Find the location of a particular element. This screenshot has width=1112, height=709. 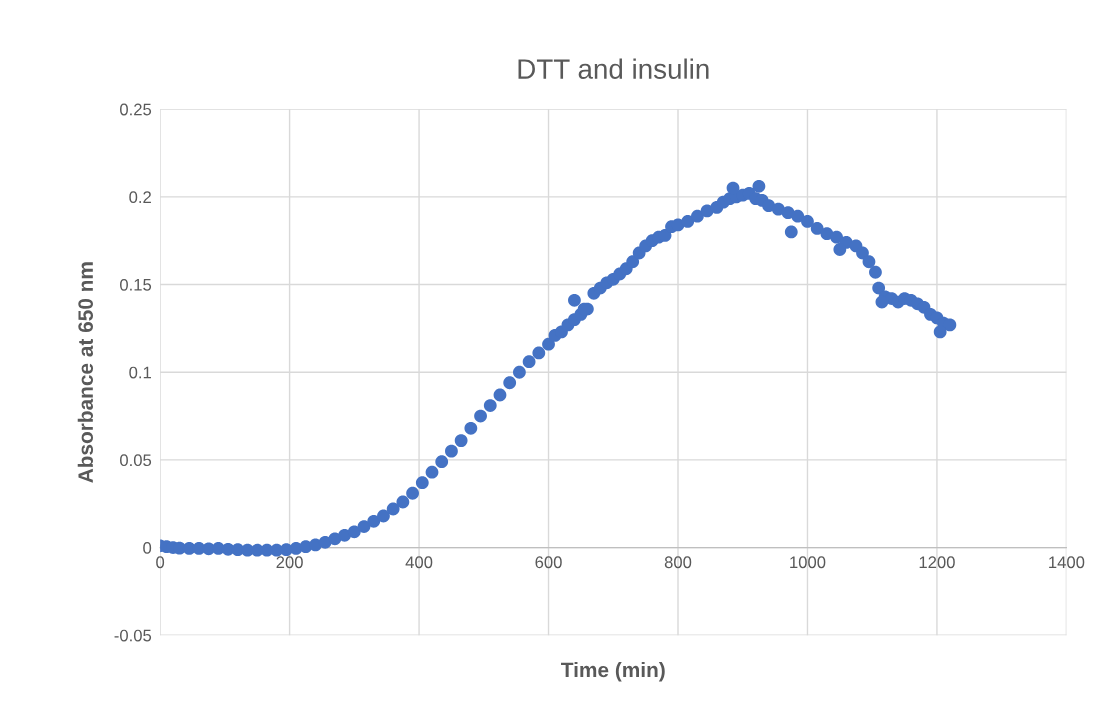

x-tick-label: 200 is located at coordinates (289, 562).